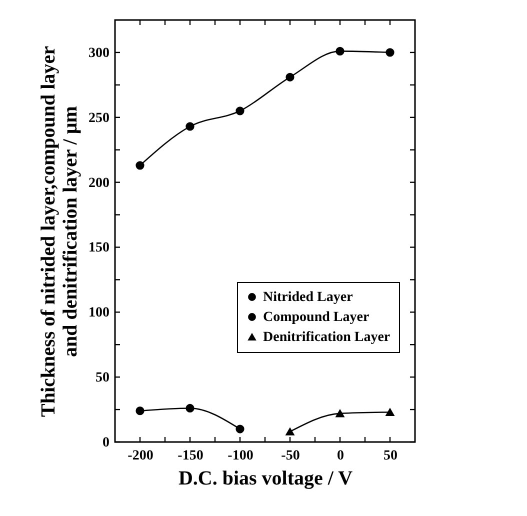 This screenshot has height=516, width=527. What do you see at coordinates (326, 337) in the screenshot?
I see `legend-label: Denitrification Layer` at bounding box center [326, 337].